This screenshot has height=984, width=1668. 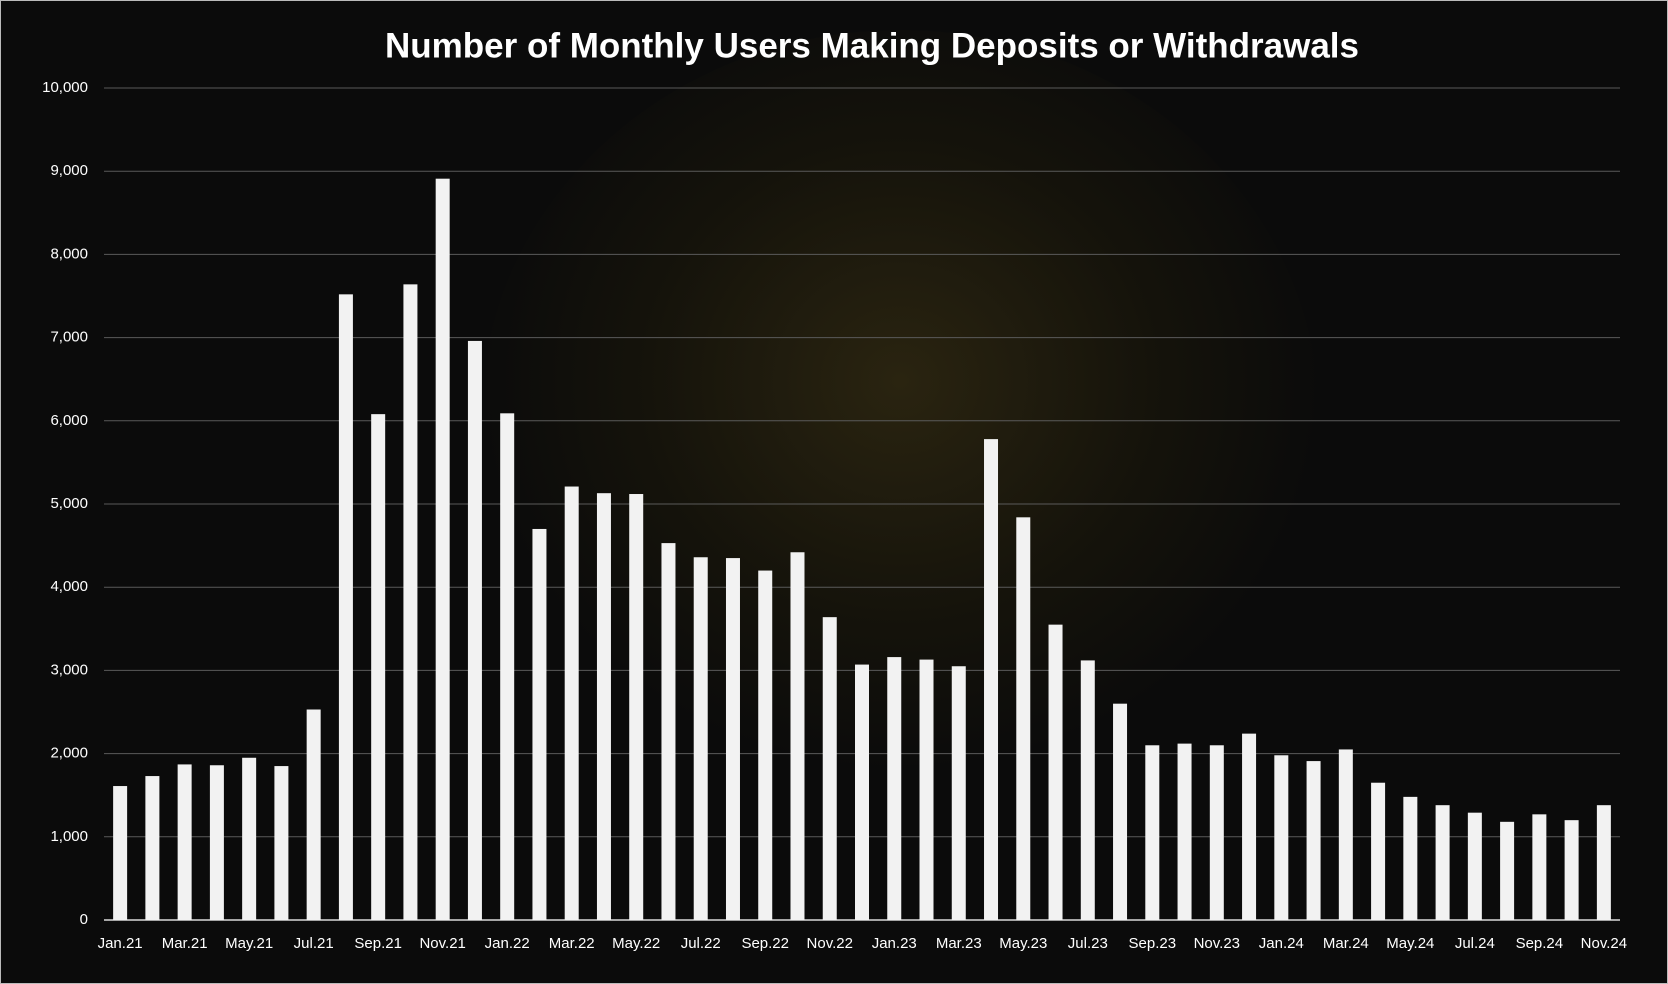 What do you see at coordinates (1281, 943) in the screenshot?
I see `x-tick-label: Jan.24` at bounding box center [1281, 943].